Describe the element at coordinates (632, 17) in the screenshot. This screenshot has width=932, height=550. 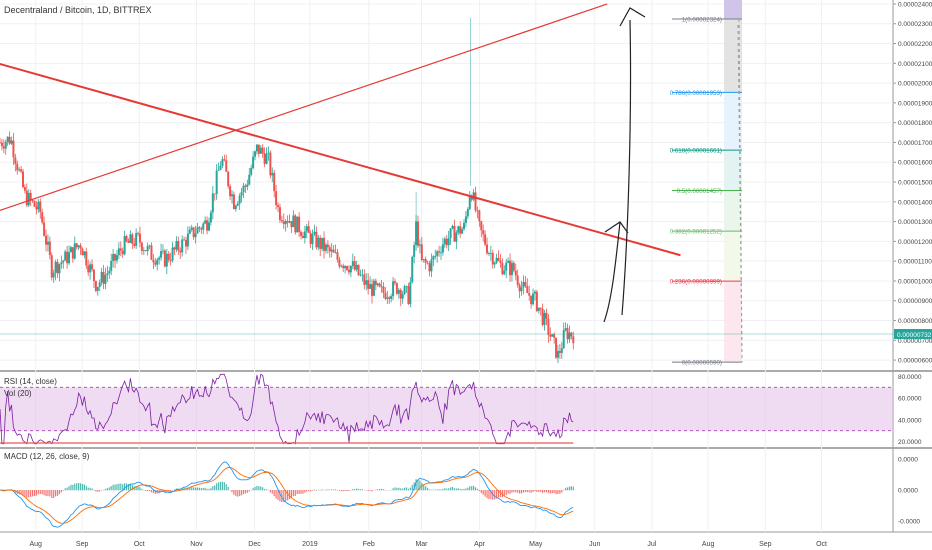
I see `arrow-head` at that location.